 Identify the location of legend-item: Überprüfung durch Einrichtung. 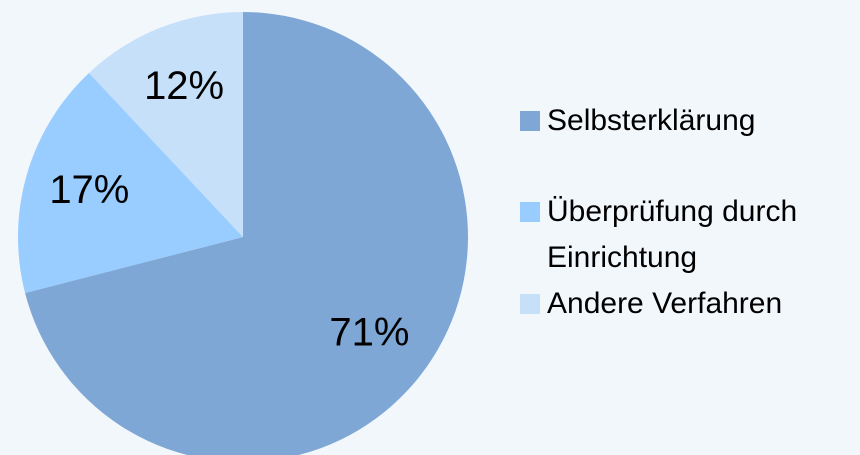
(685, 235).